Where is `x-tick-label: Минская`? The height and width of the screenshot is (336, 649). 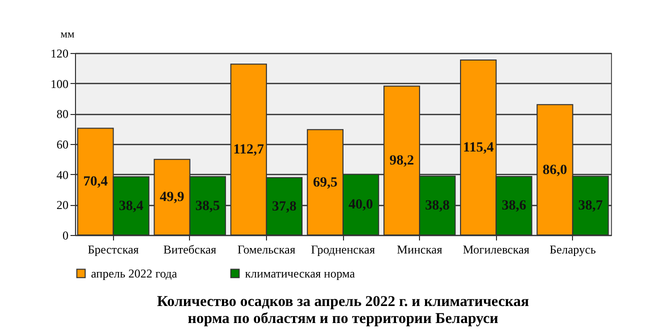 x-tick-label: Минская is located at coordinates (419, 249).